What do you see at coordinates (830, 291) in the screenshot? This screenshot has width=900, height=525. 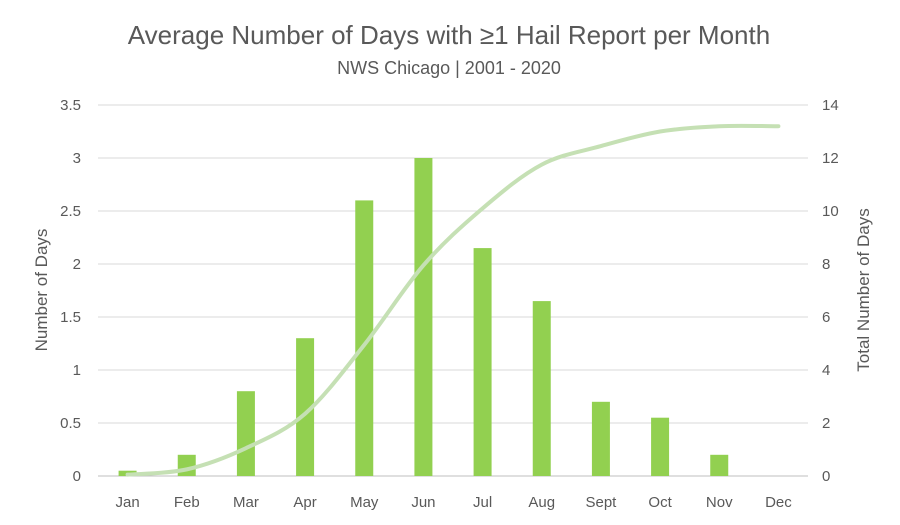 I see `y-axis-right-ticks: 0 2 4 6 8 10 12 14` at bounding box center [830, 291].